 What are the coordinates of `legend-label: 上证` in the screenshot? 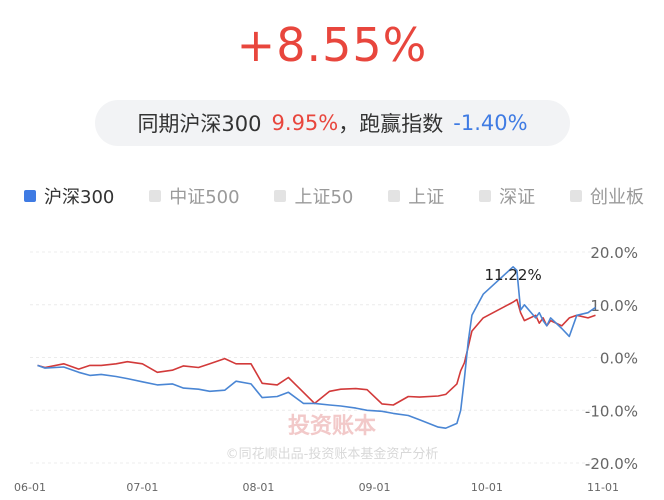 It's located at (426, 197).